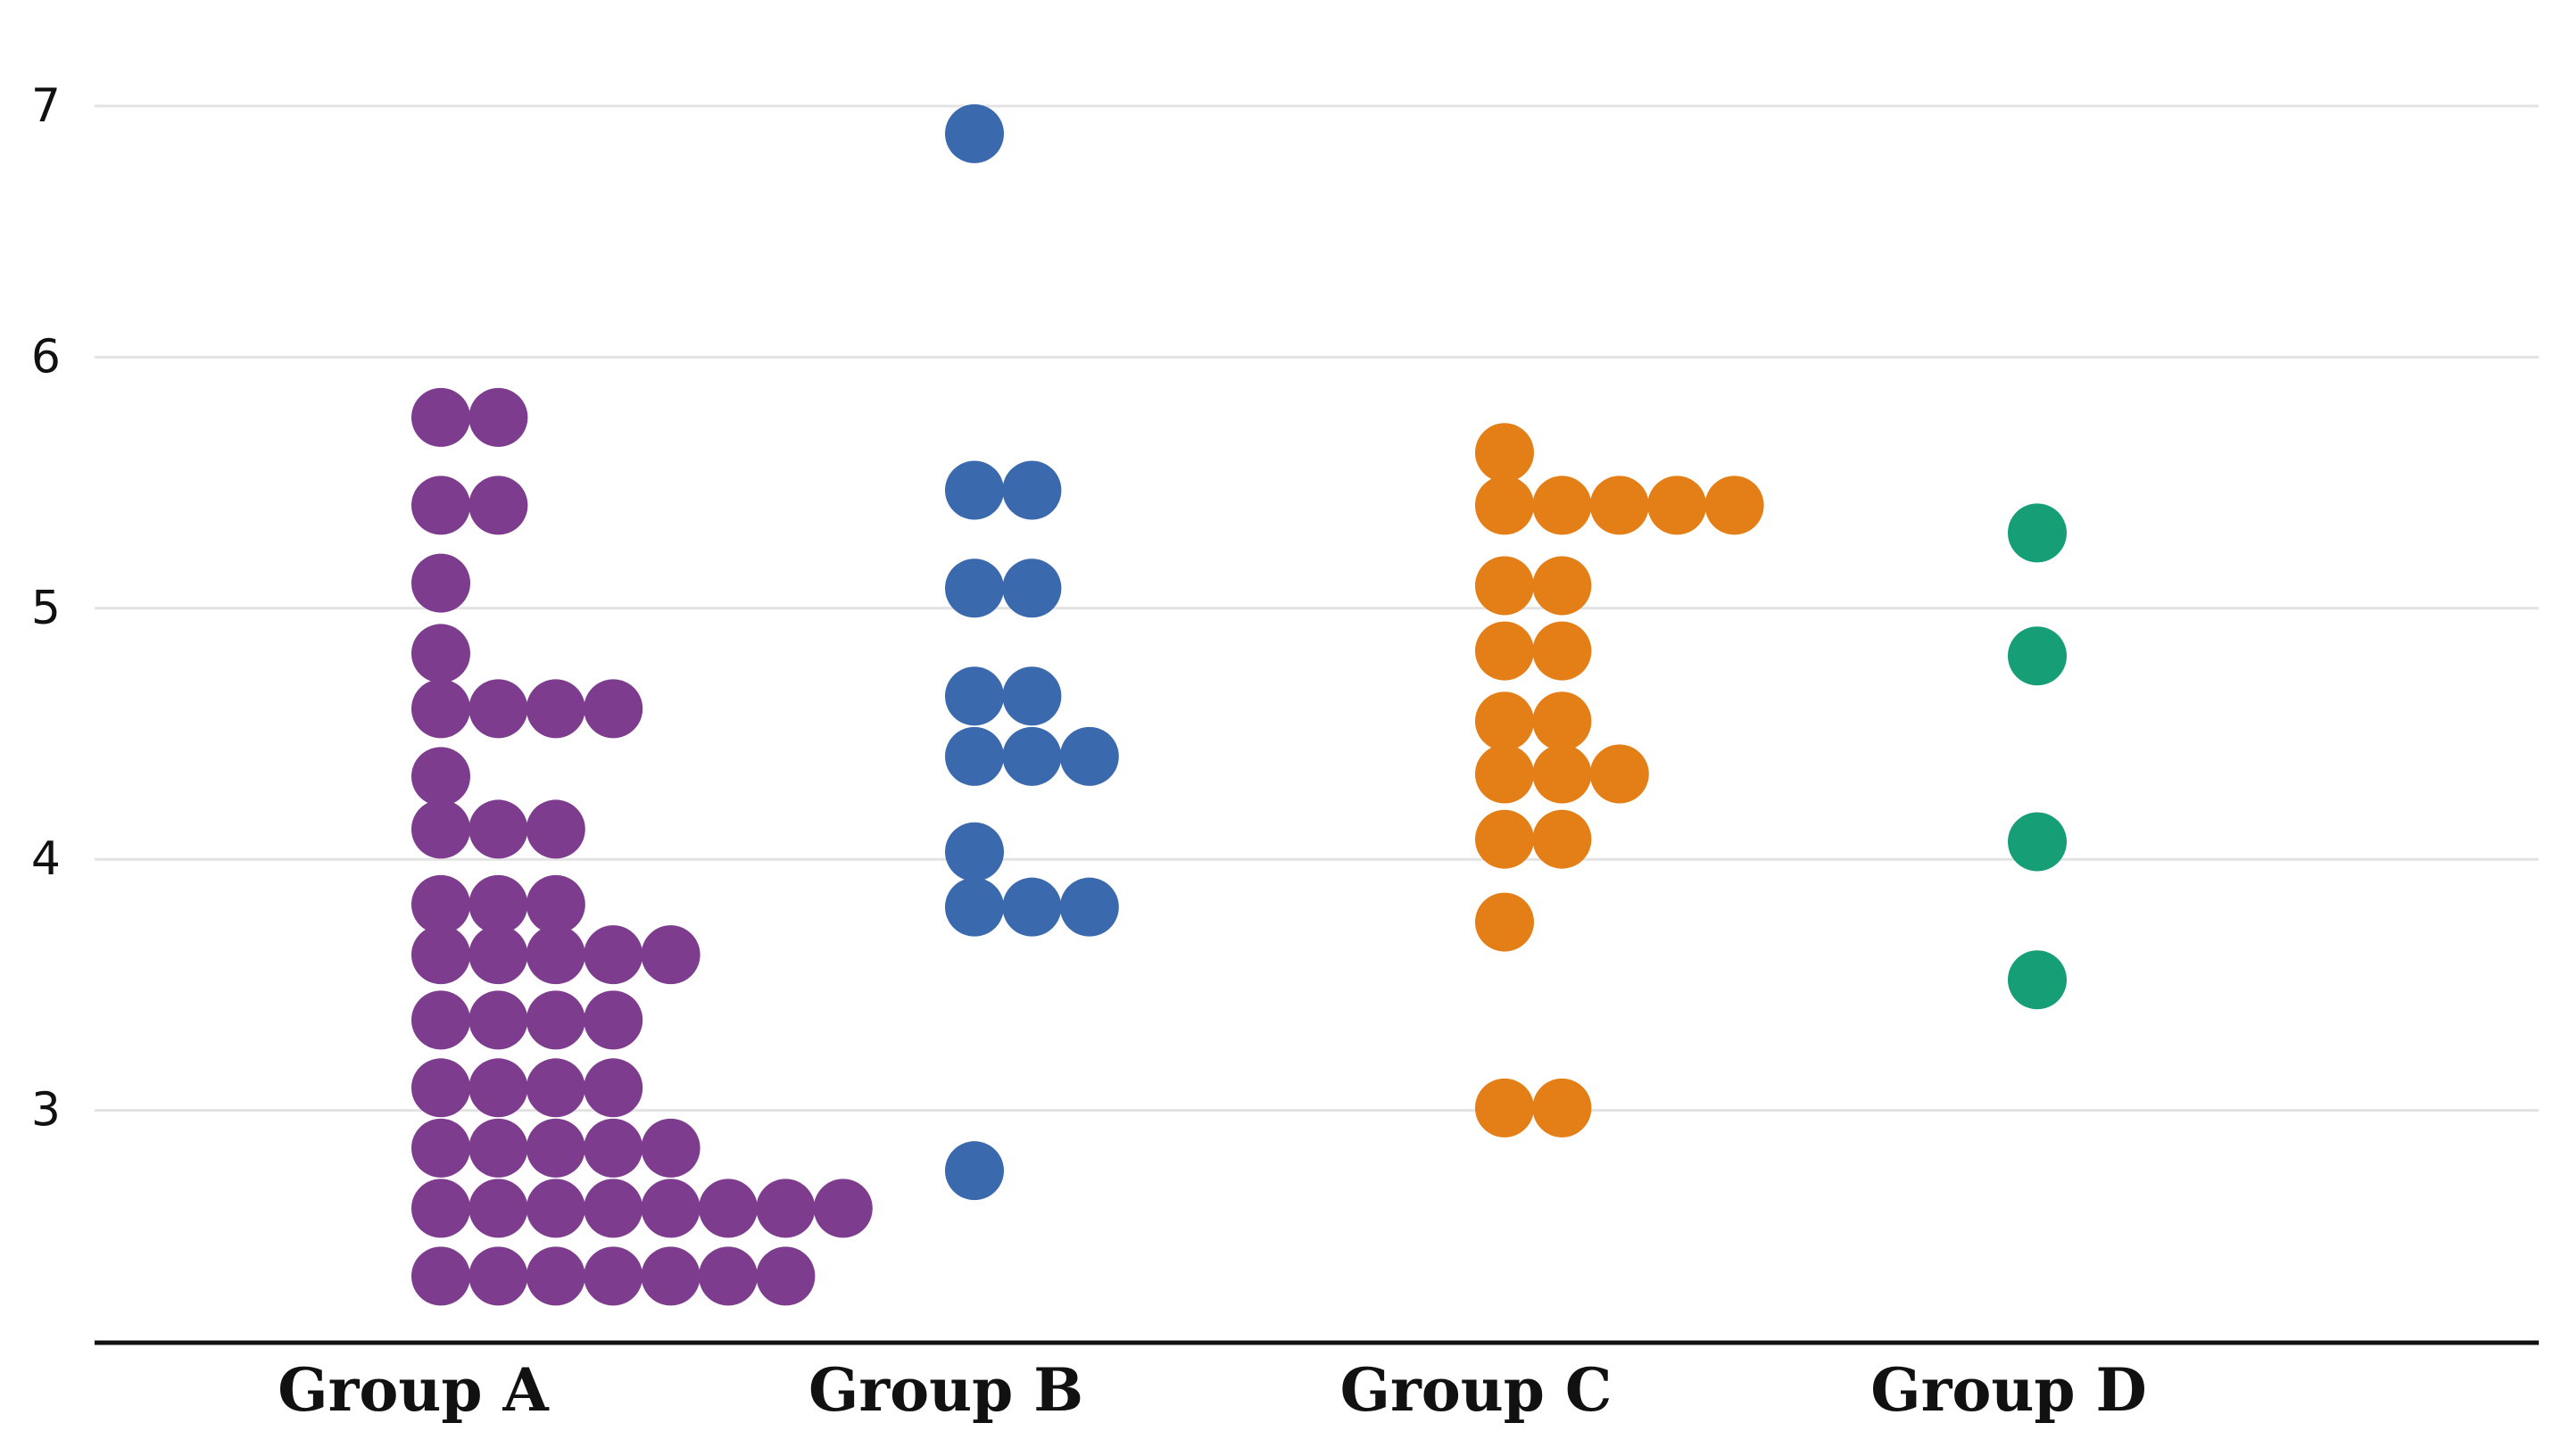 This screenshot has width=2570, height=1456. What do you see at coordinates (46, 859) in the screenshot?
I see `y-tick-label-4: 4` at bounding box center [46, 859].